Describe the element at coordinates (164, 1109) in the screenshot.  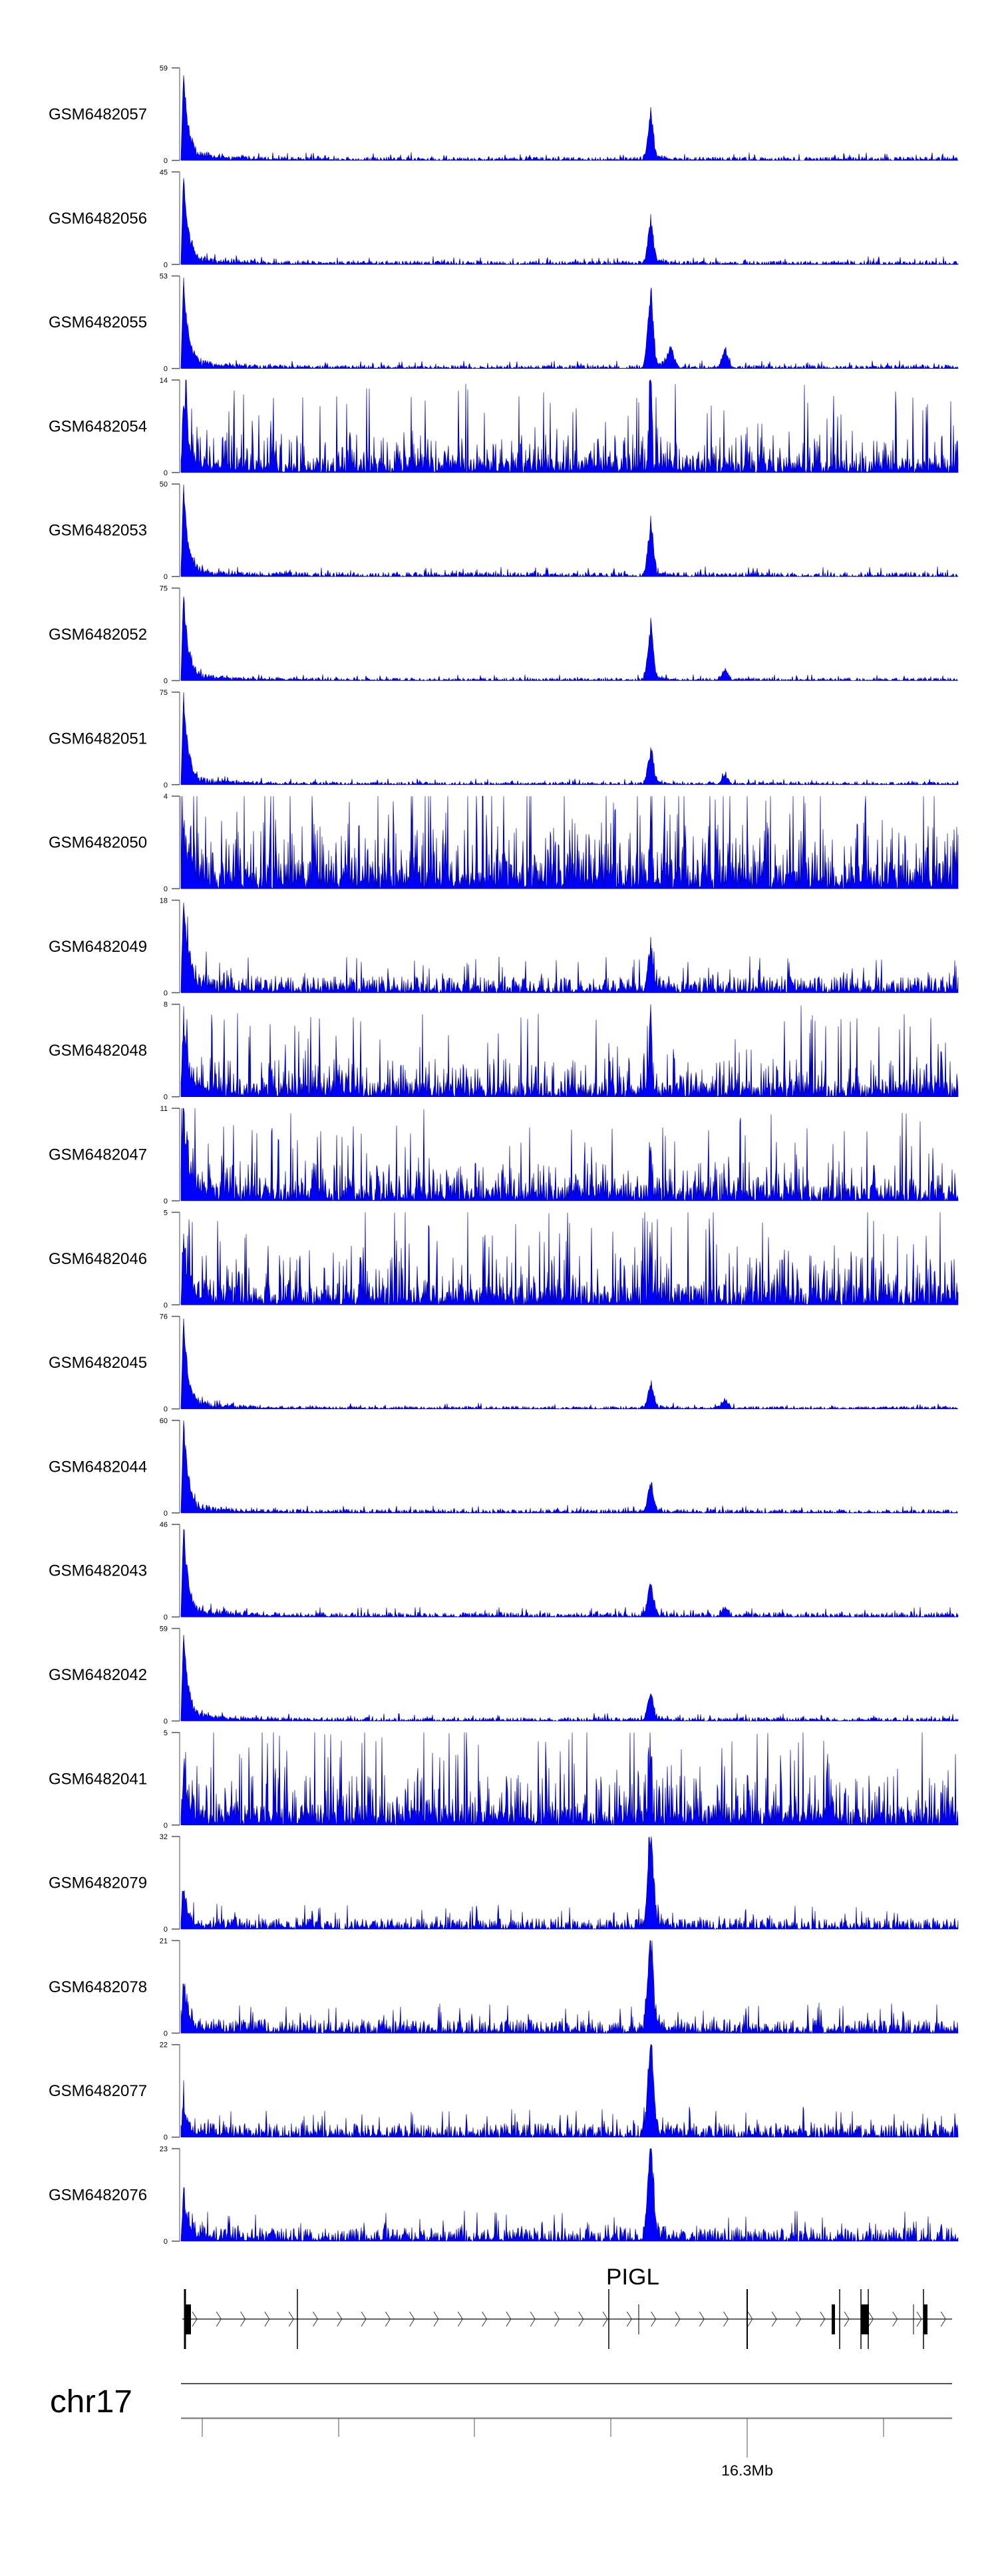
I see `y-max-label: 11` at that location.